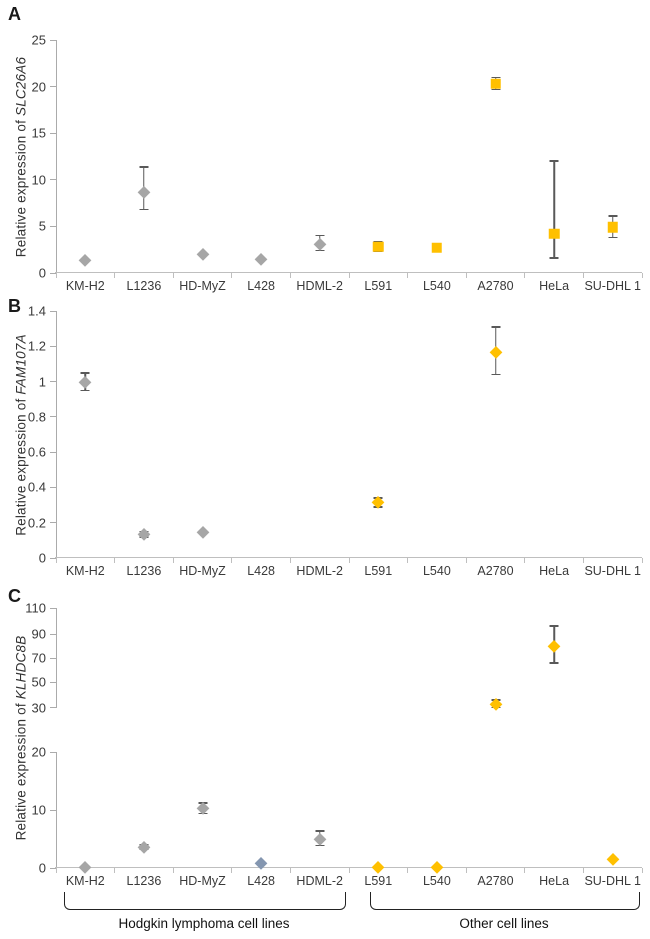 The width and height of the screenshot is (650, 939). What do you see at coordinates (36, 452) in the screenshot?
I see `y-axis-tick-label: 0.6` at bounding box center [36, 452].